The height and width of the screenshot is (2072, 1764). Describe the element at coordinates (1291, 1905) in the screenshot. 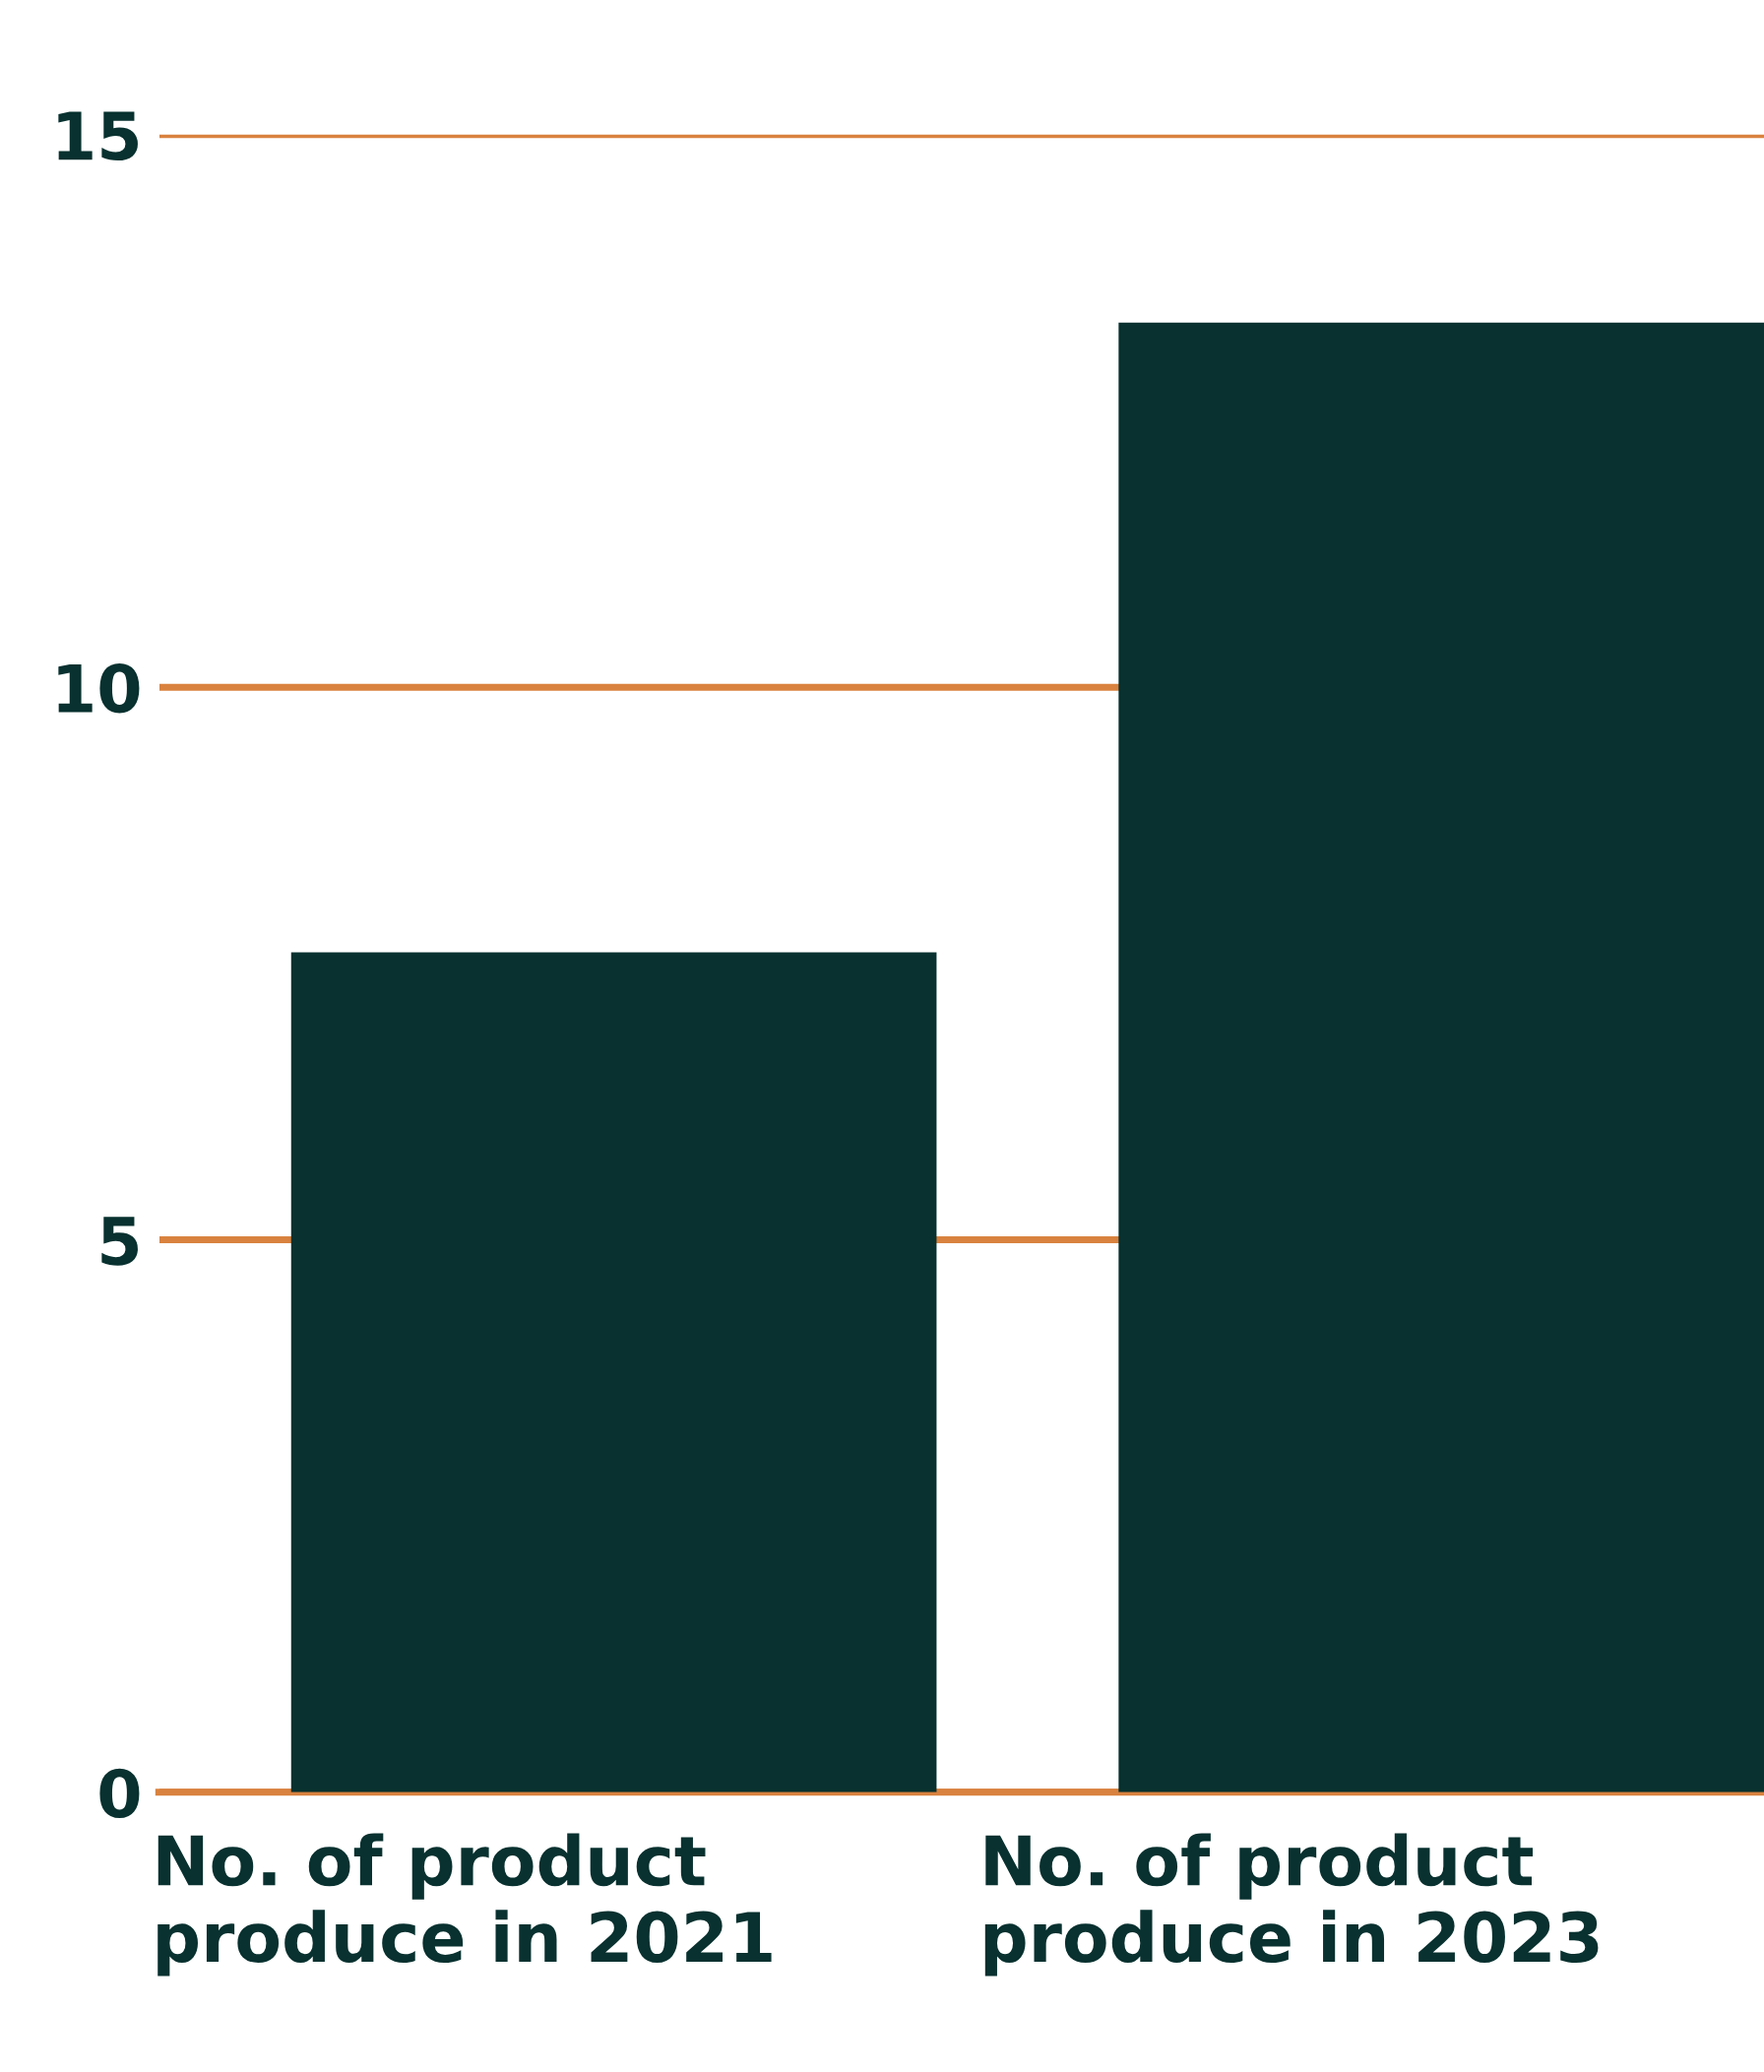

I see `x-tick-label: No. of product produce in 2023` at that location.